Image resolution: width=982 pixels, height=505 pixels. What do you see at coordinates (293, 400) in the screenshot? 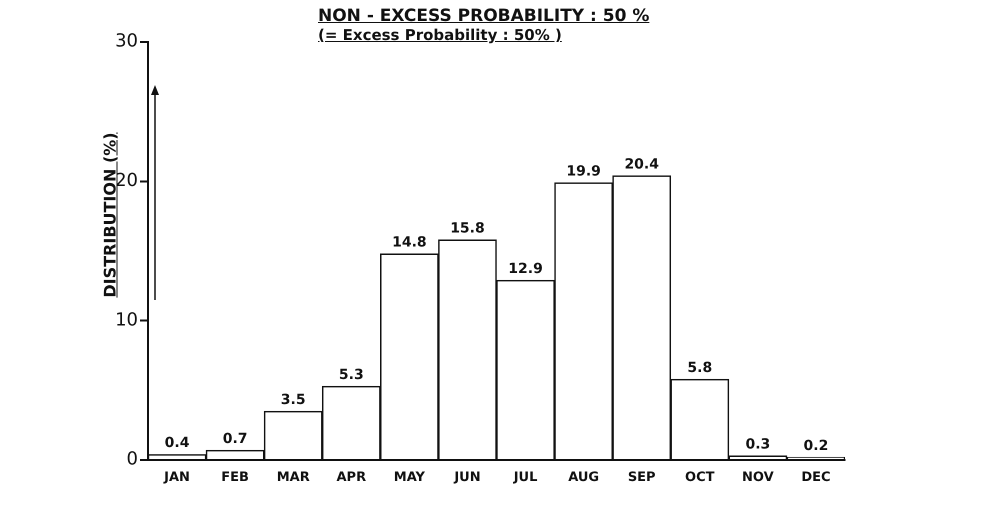
I see `data-label: 3.5` at bounding box center [293, 400].